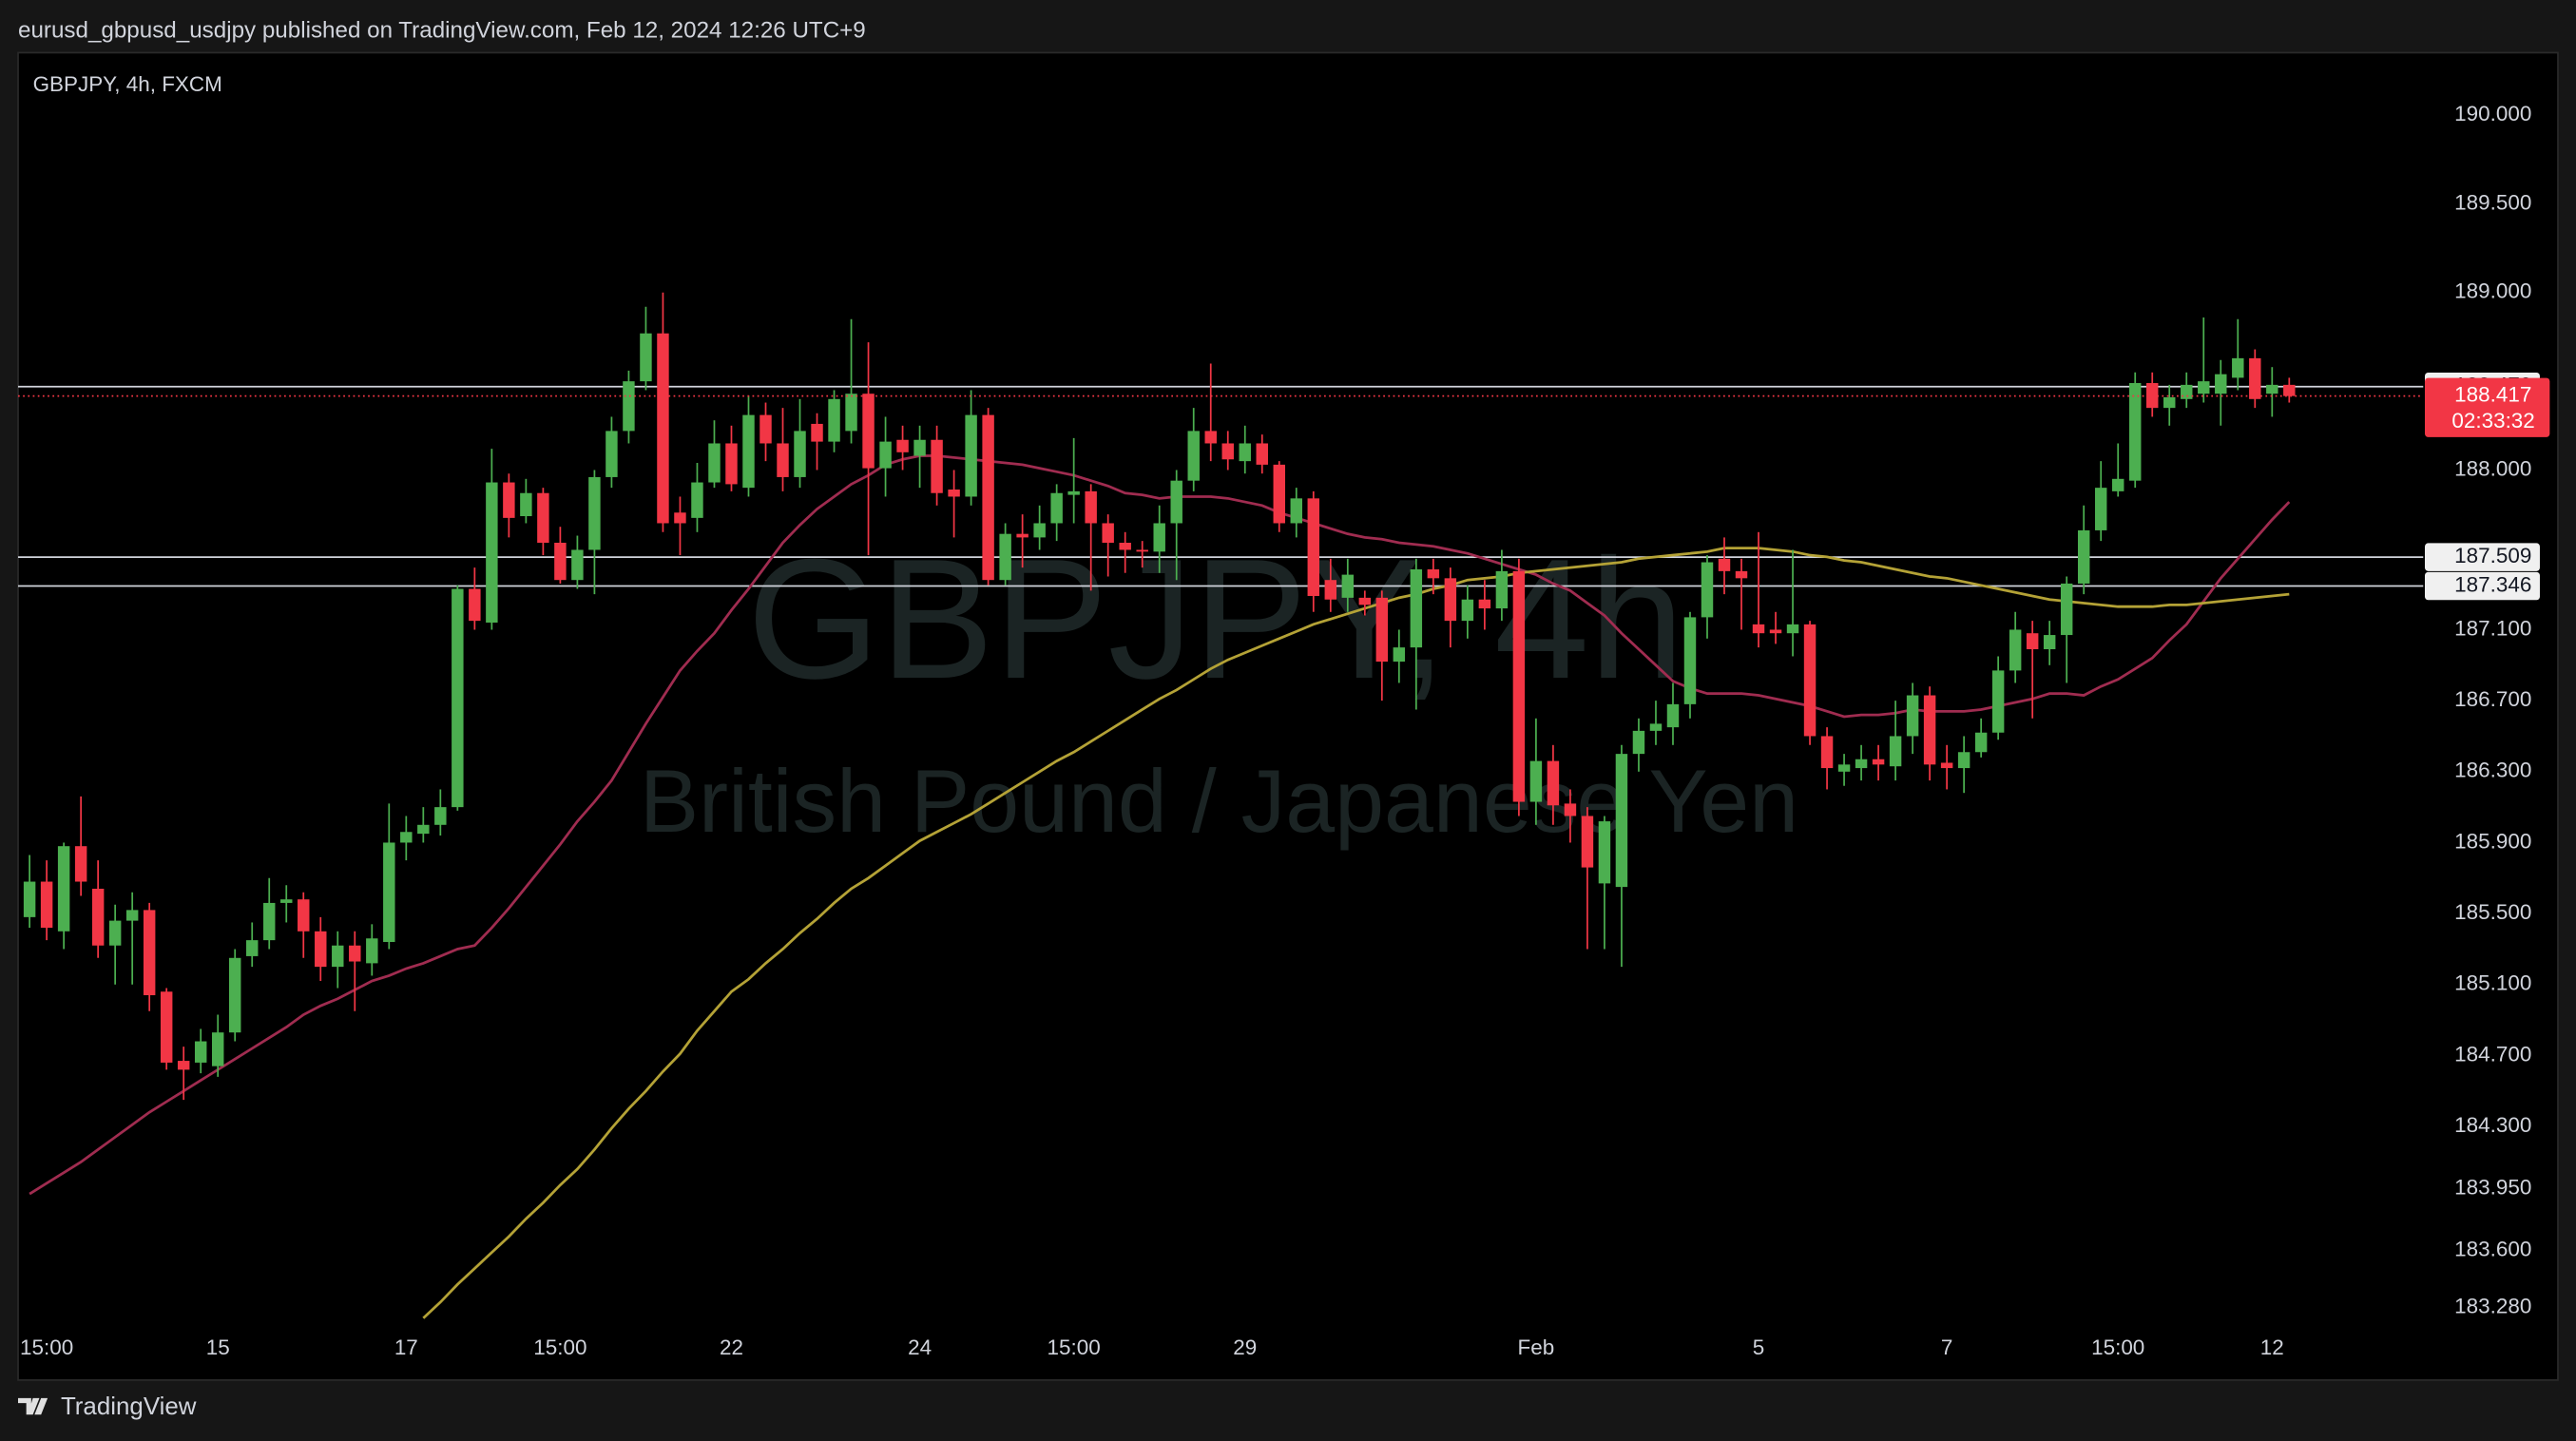 The width and height of the screenshot is (2576, 1441). What do you see at coordinates (2118, 1347) in the screenshot?
I see `x-tick-label: 15:00` at bounding box center [2118, 1347].